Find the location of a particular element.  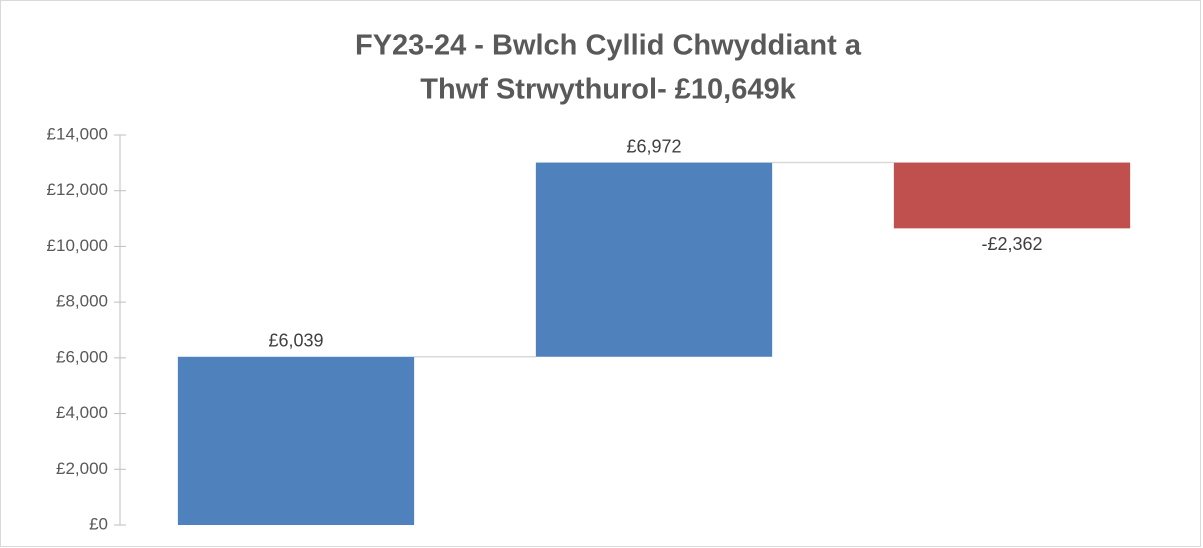

y-tick-label: £12,000 is located at coordinates (77, 189).